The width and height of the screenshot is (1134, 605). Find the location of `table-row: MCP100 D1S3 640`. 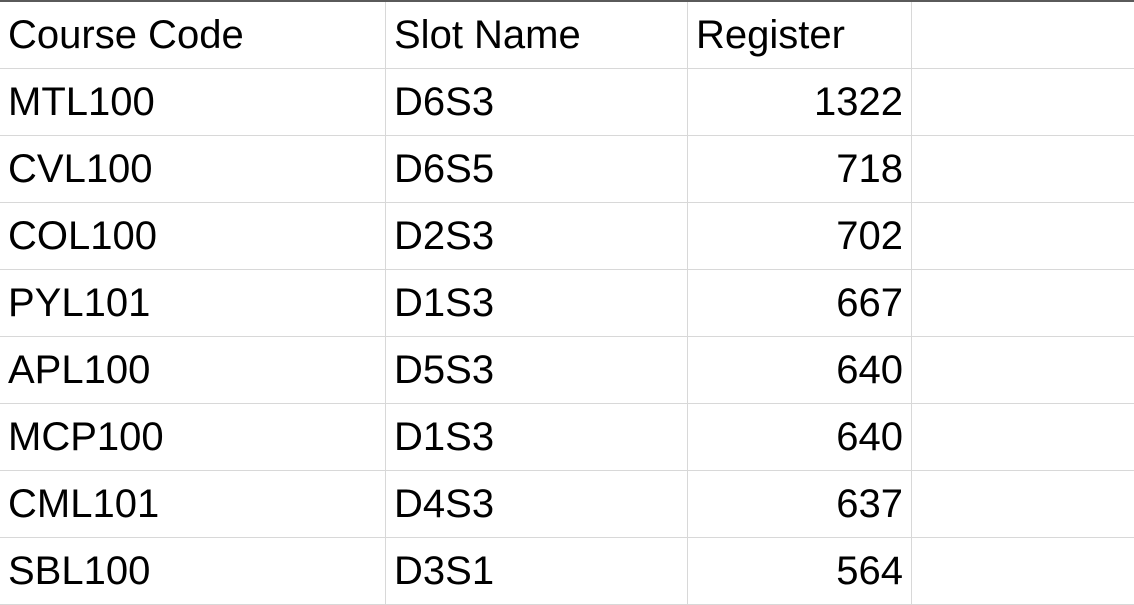

table-row: MCP100 D1S3 640 is located at coordinates (567, 437).